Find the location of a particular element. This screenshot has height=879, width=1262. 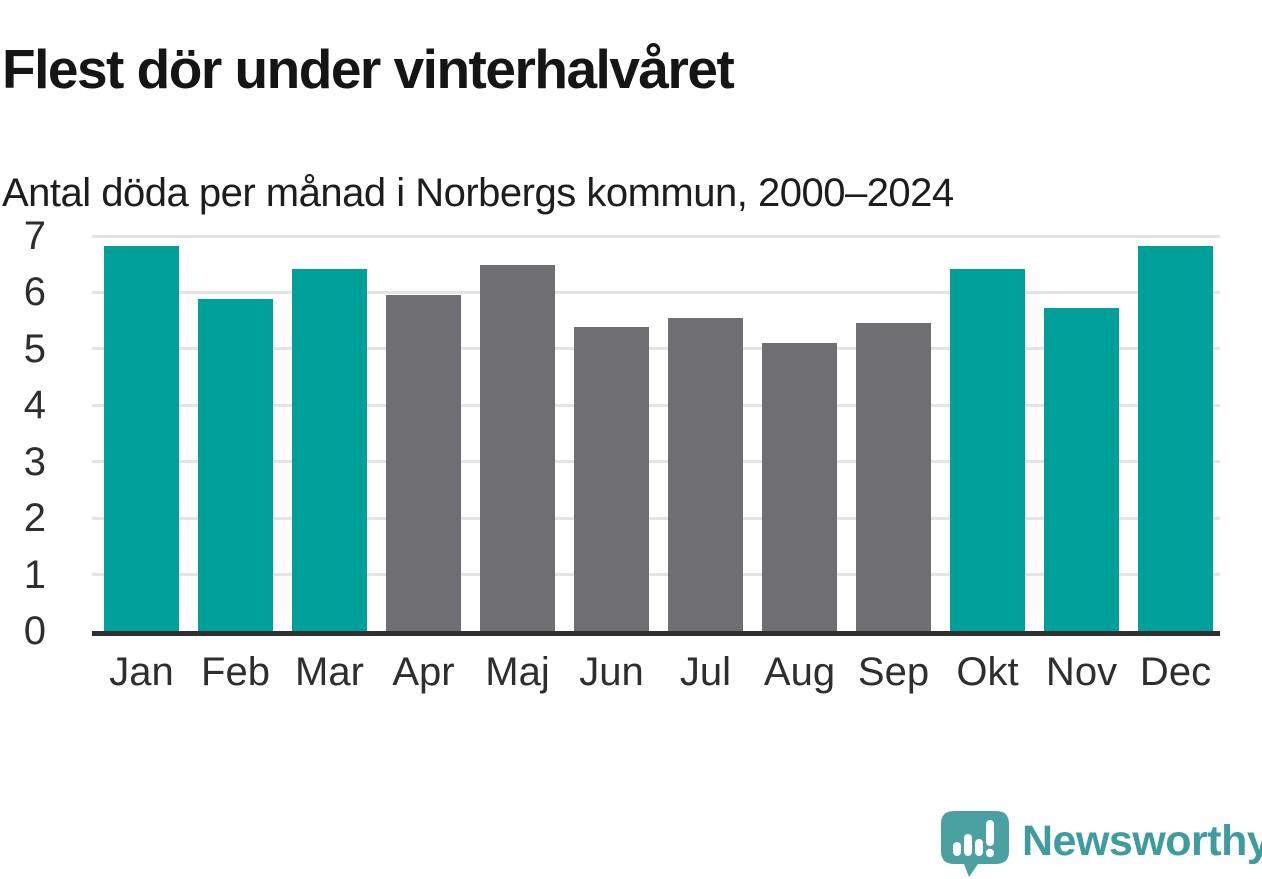

y-axis-tick-label: 7 is located at coordinates (34, 236).